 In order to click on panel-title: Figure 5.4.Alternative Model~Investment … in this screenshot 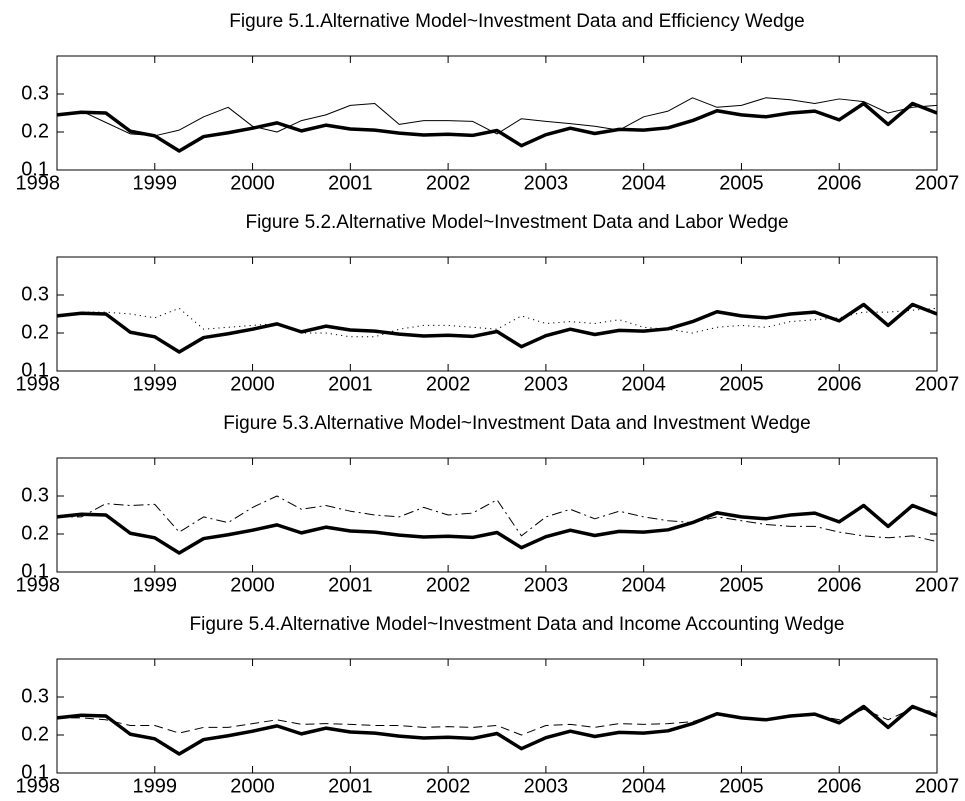, I will do `click(517, 624)`.